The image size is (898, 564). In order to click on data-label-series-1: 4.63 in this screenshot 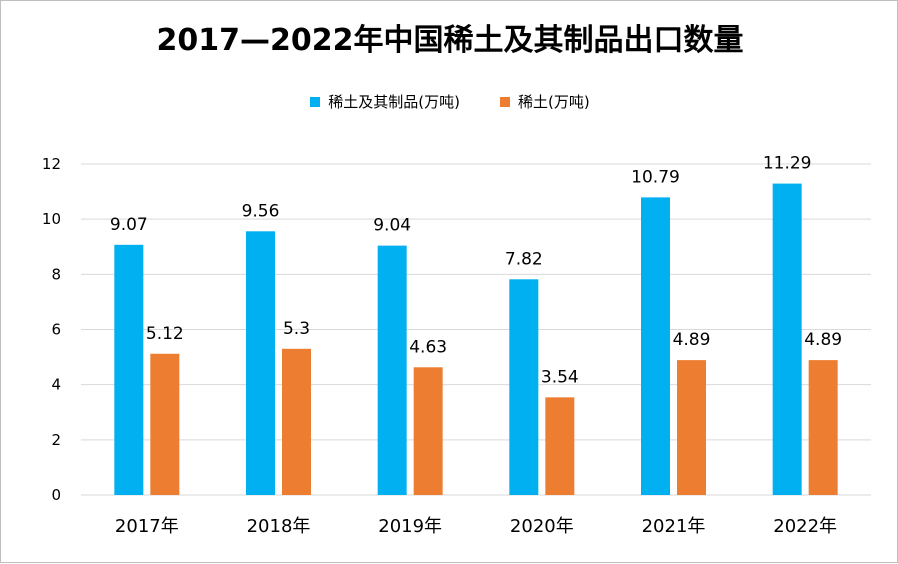, I will do `click(428, 347)`.